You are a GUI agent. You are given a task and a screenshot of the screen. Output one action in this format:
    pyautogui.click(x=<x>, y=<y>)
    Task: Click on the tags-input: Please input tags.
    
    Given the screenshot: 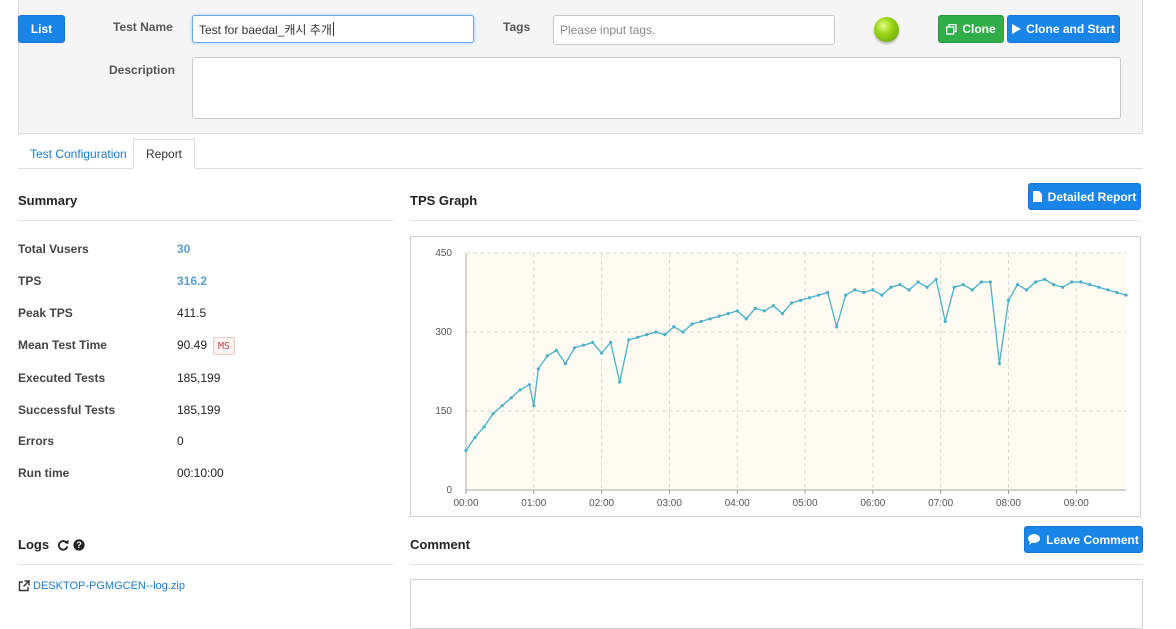 What is the action you would take?
    pyautogui.click(x=694, y=30)
    